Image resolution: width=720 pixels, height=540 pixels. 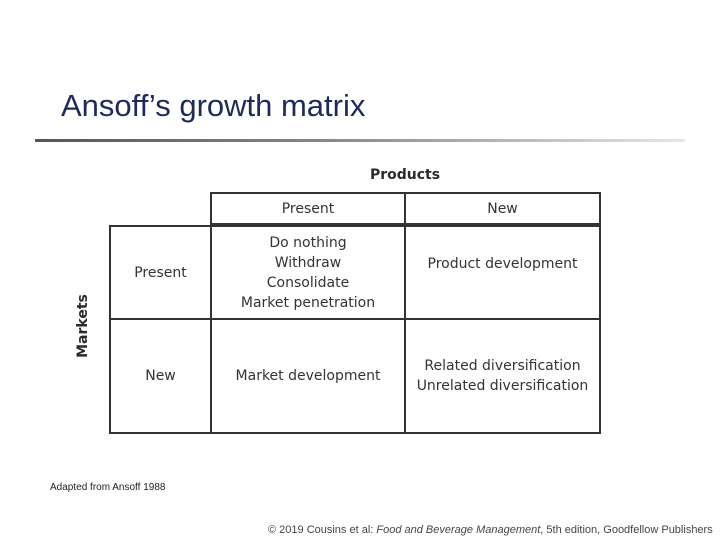 I want to click on products-axis-label: Products, so click(x=405, y=175).